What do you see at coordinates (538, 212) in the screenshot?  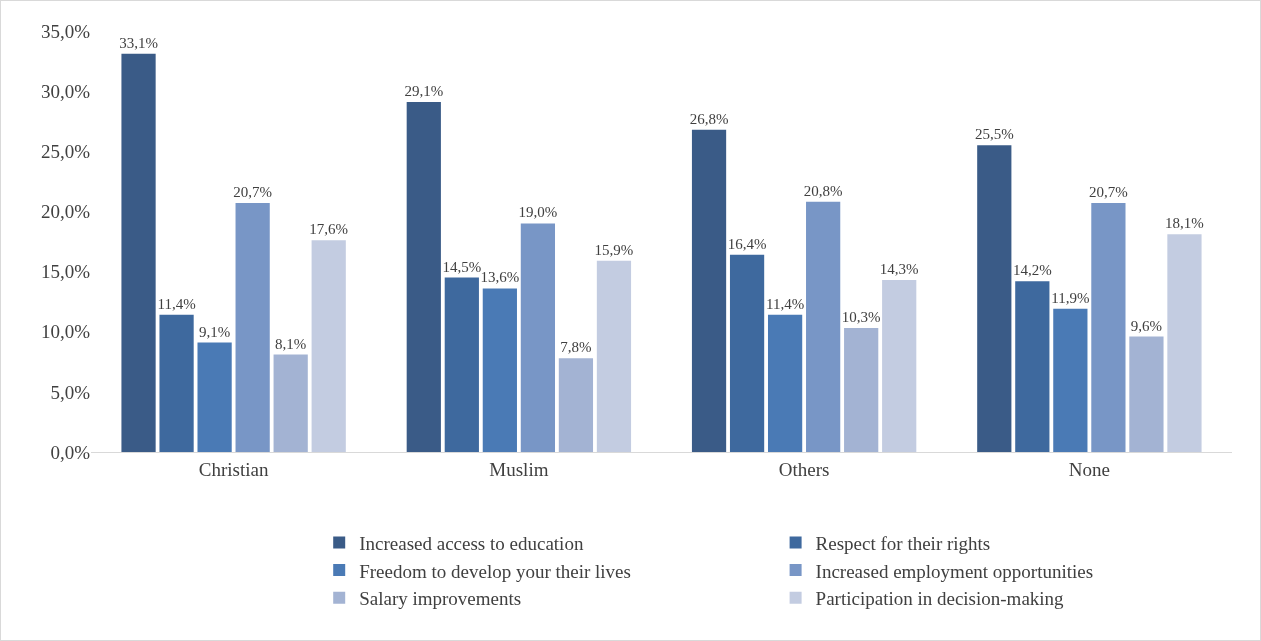 I see `data-label: 19,0%` at bounding box center [538, 212].